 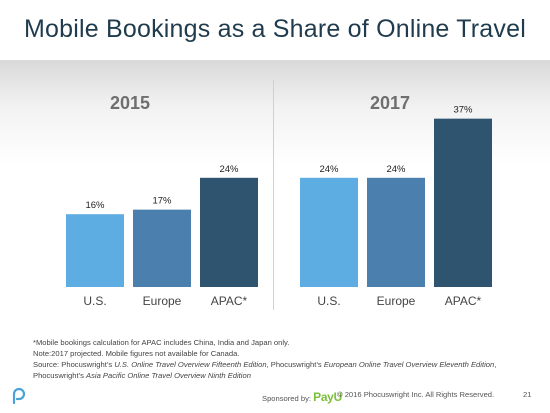 What do you see at coordinates (273, 195) in the screenshot?
I see `panel-divider` at bounding box center [273, 195].